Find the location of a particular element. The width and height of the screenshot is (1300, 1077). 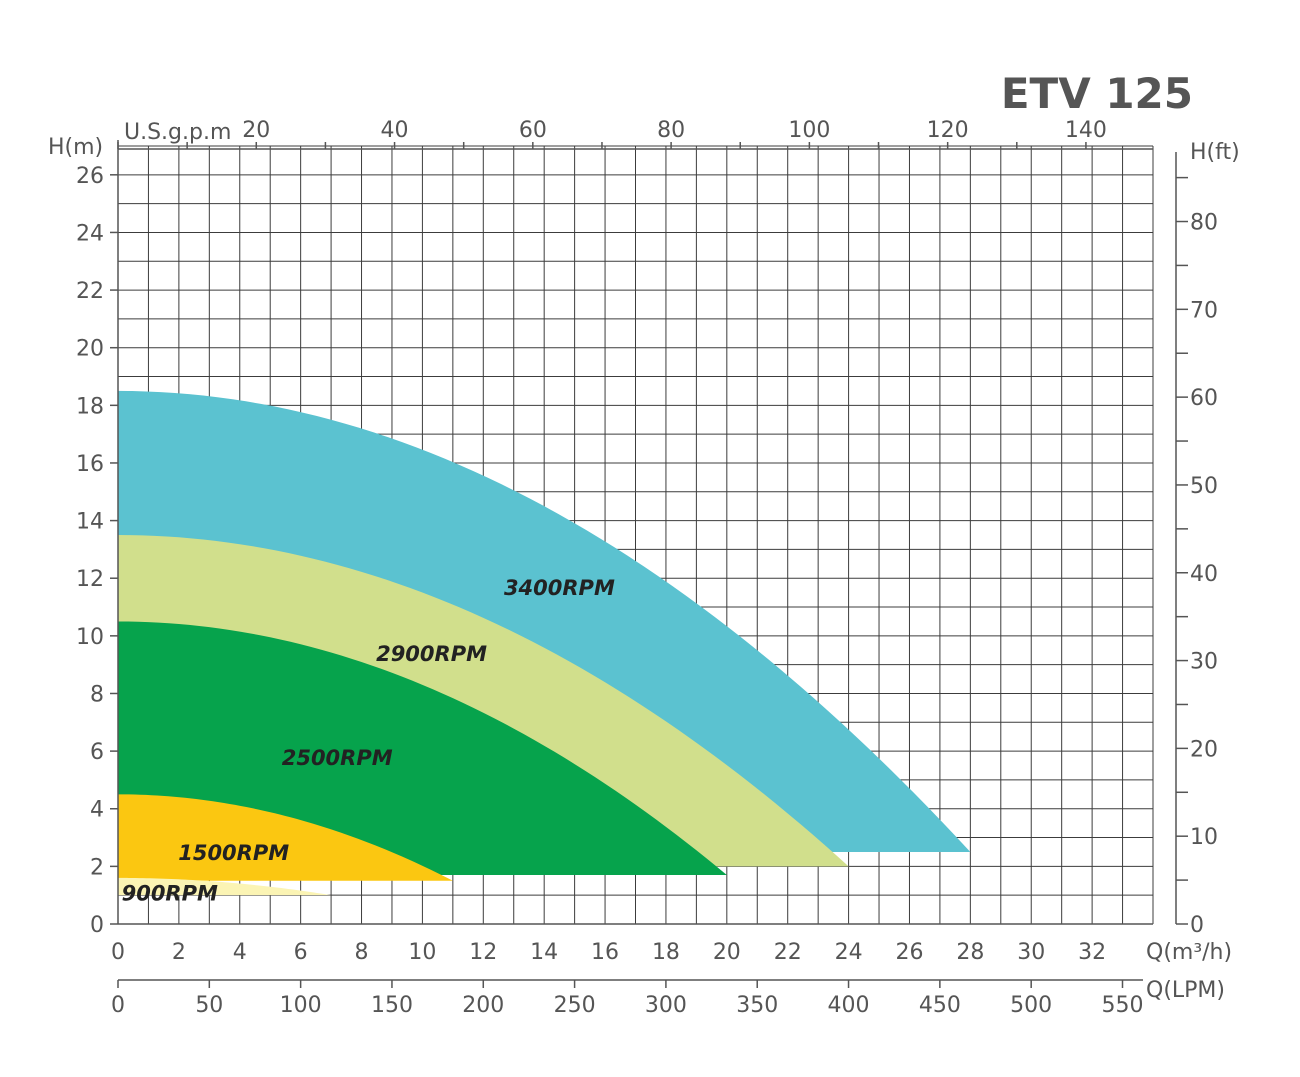

bottom-tick-label: 0 is located at coordinates (118, 952).